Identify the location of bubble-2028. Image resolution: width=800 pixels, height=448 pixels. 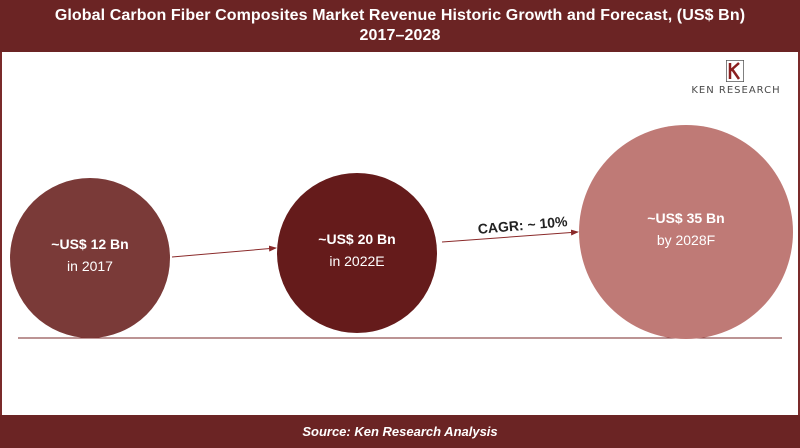
(686, 232).